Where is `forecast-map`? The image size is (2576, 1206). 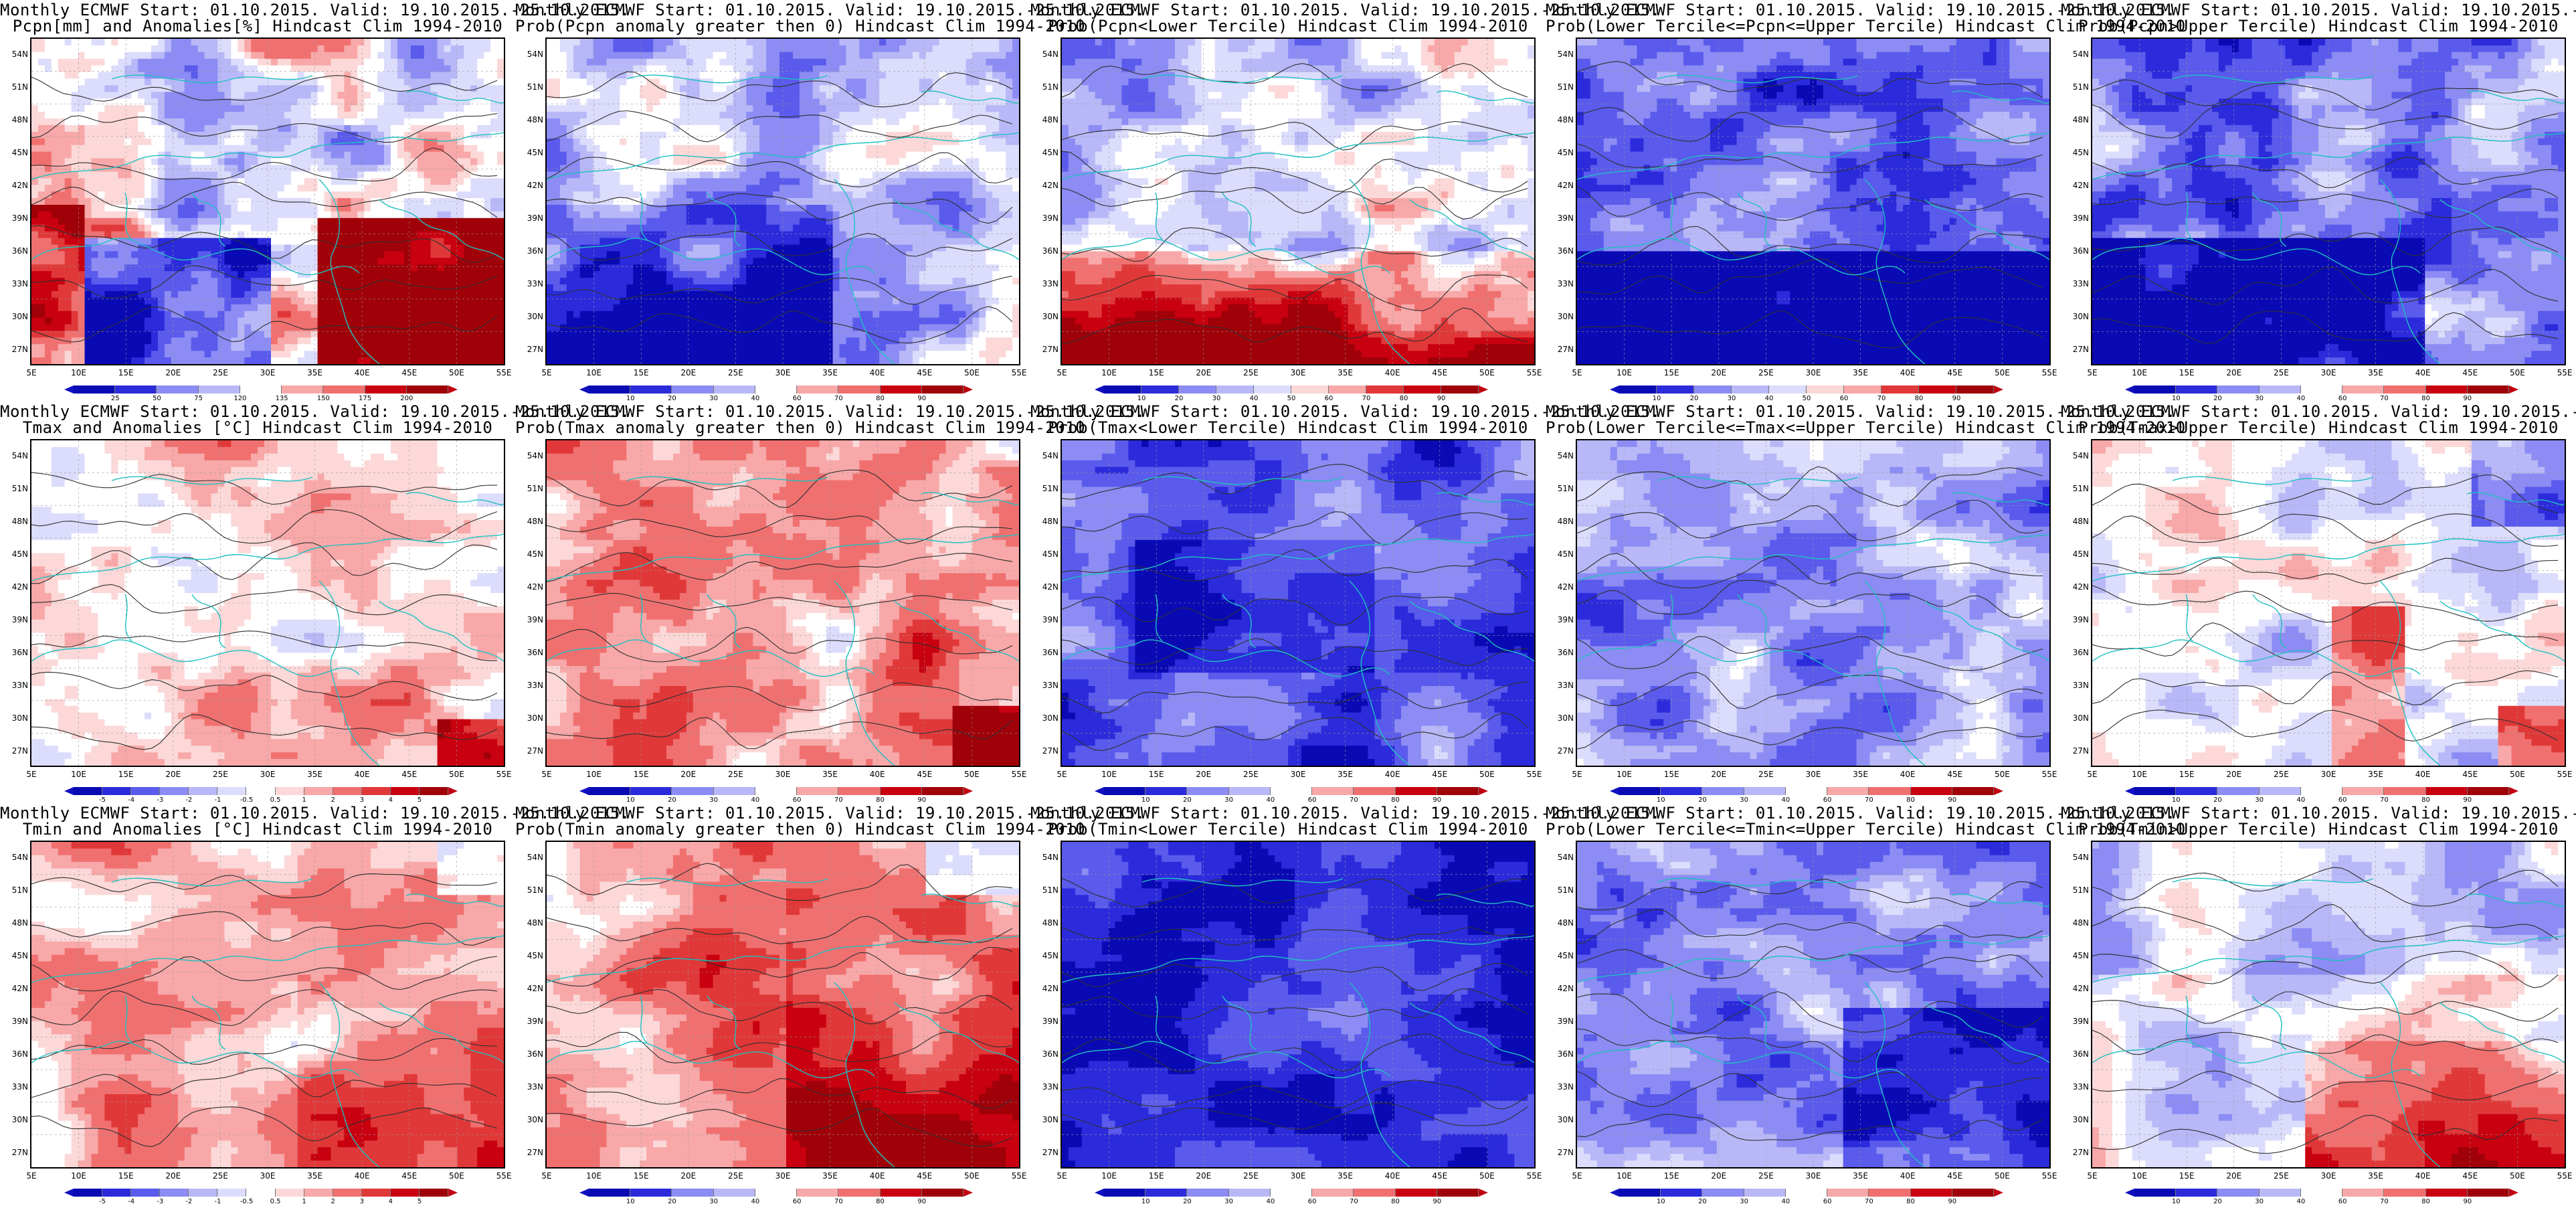
forecast-map is located at coordinates (782, 201).